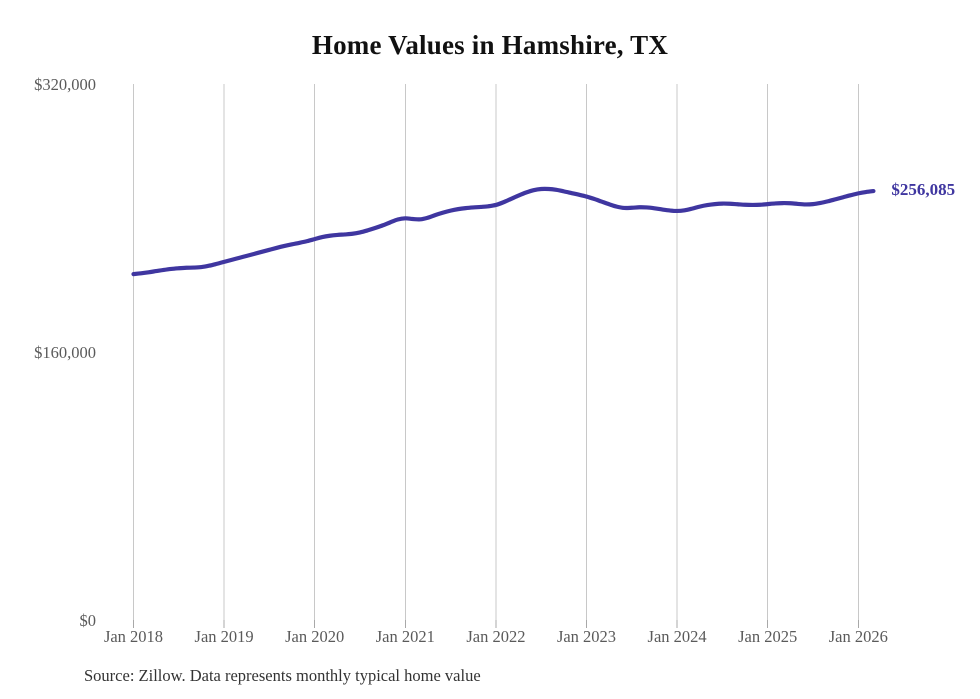 The height and width of the screenshot is (699, 980). I want to click on y-axis-tick-label: $320,000, so click(65, 84).